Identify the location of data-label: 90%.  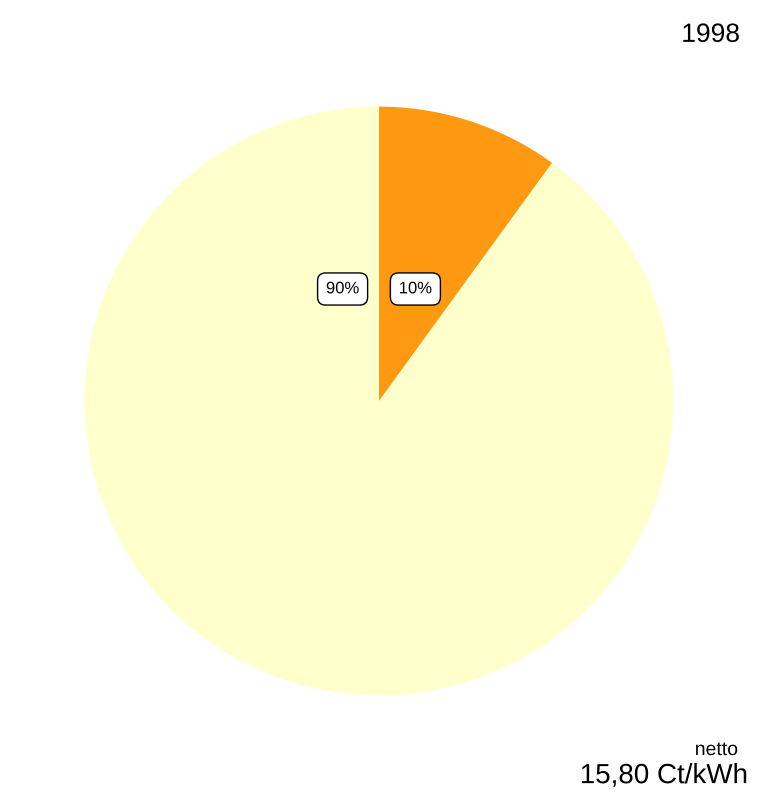
(342, 288).